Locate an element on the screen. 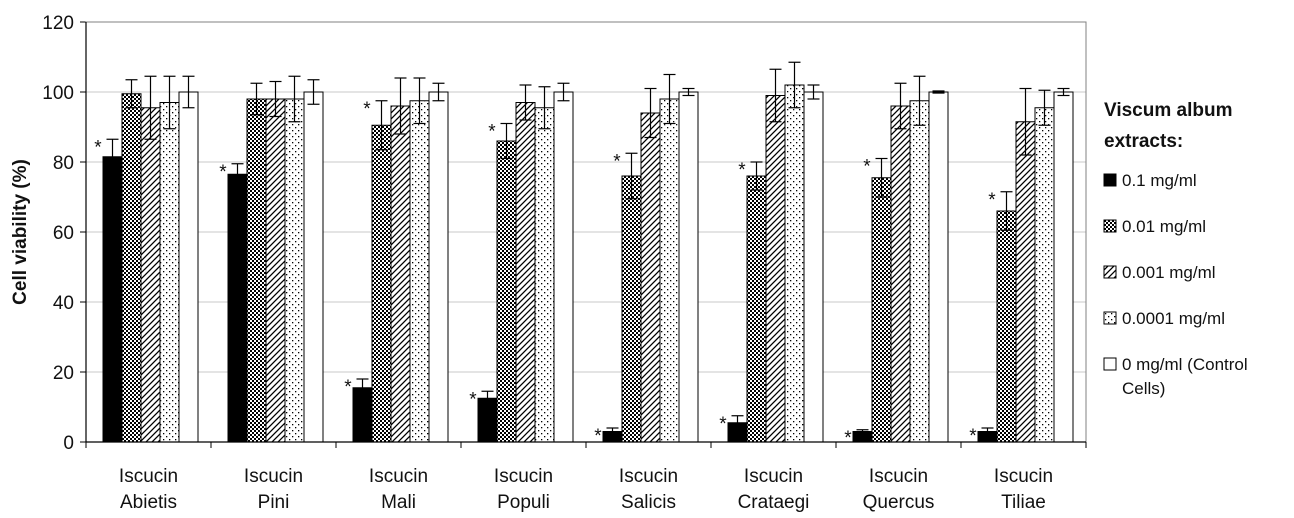  legend-label: 0.01 mg/ml is located at coordinates (1164, 226).